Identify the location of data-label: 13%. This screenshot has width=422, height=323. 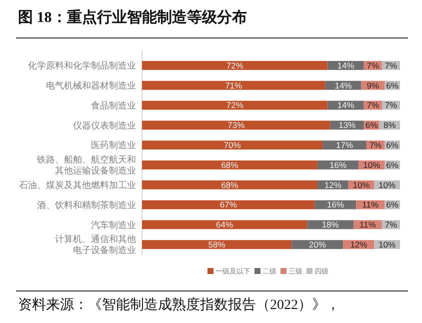
(347, 125).